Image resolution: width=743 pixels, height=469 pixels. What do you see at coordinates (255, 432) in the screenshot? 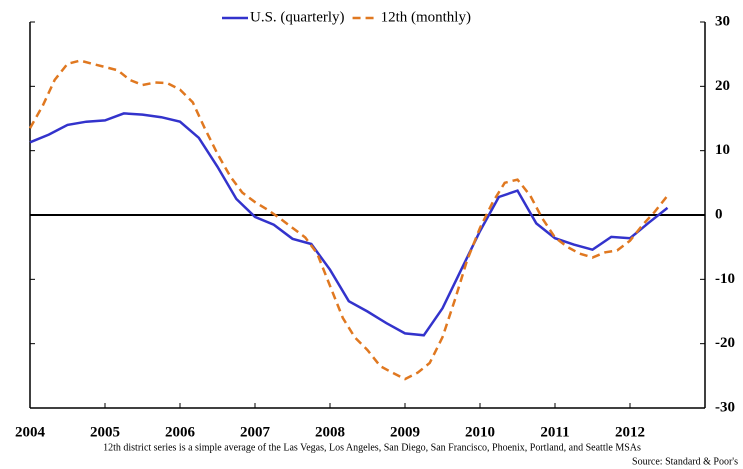
I see `x-tick-label: 2007` at bounding box center [255, 432].